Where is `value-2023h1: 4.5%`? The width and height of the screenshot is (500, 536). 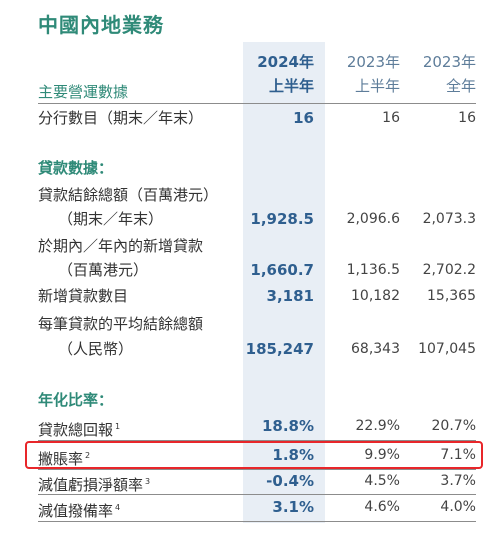 value-2023h1: 4.5% is located at coordinates (382, 481).